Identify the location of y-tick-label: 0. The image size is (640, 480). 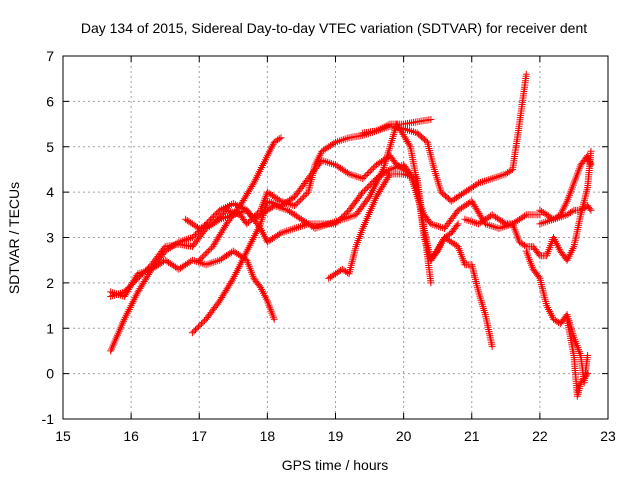
(50, 374).